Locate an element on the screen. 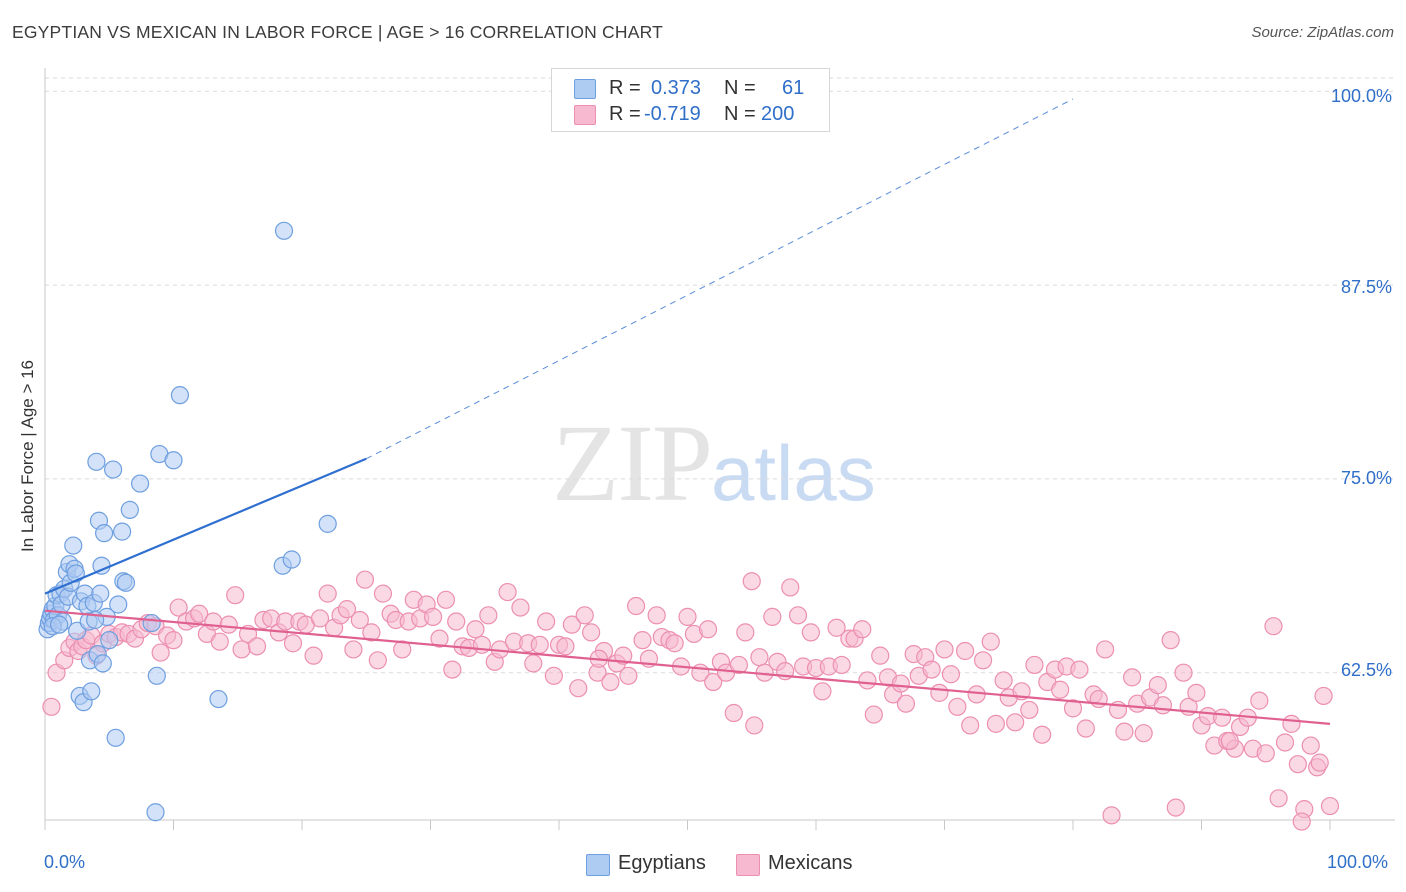 The height and width of the screenshot is (892, 1406). watermark: ZIPatlas is located at coordinates (714, 463).